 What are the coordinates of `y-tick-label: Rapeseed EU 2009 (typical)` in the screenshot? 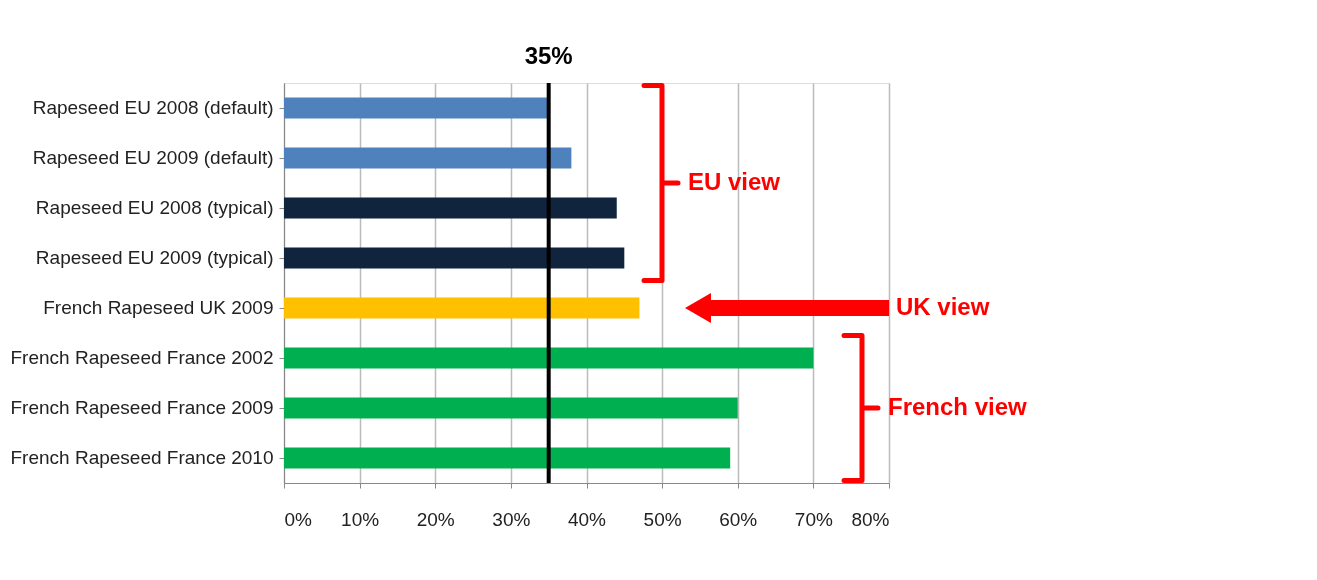 It's located at (154, 257).